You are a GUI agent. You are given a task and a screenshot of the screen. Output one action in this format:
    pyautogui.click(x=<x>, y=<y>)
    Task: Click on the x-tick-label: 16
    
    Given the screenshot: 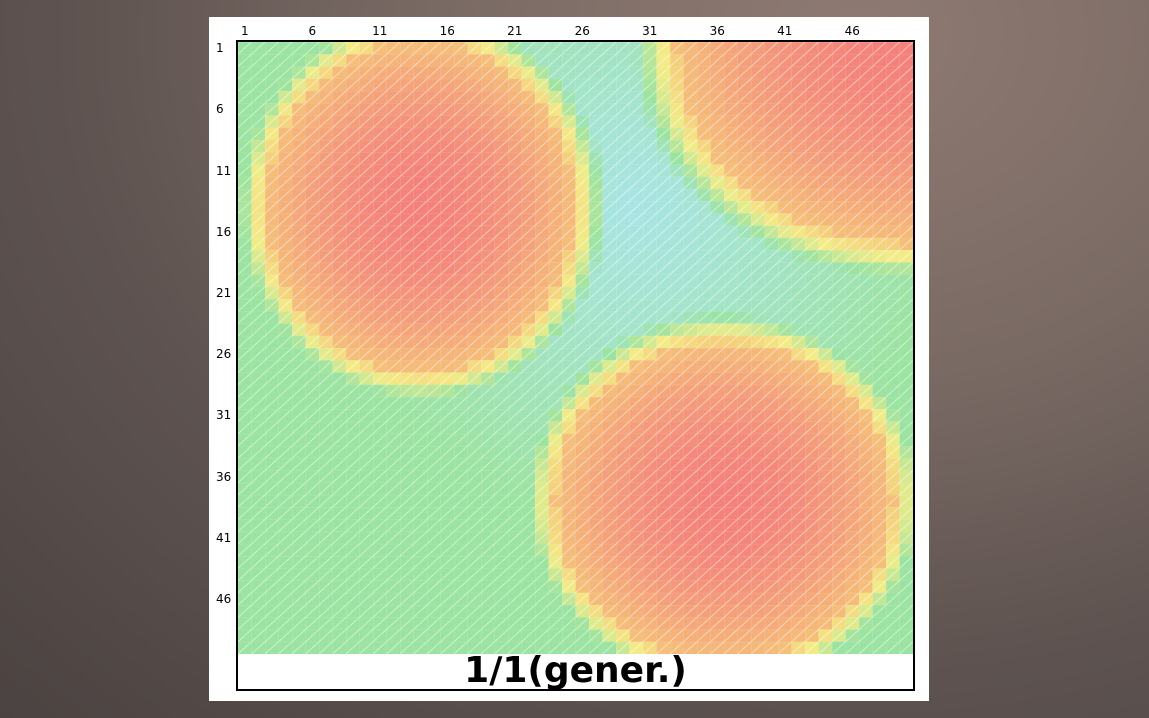 What is the action you would take?
    pyautogui.click(x=447, y=31)
    